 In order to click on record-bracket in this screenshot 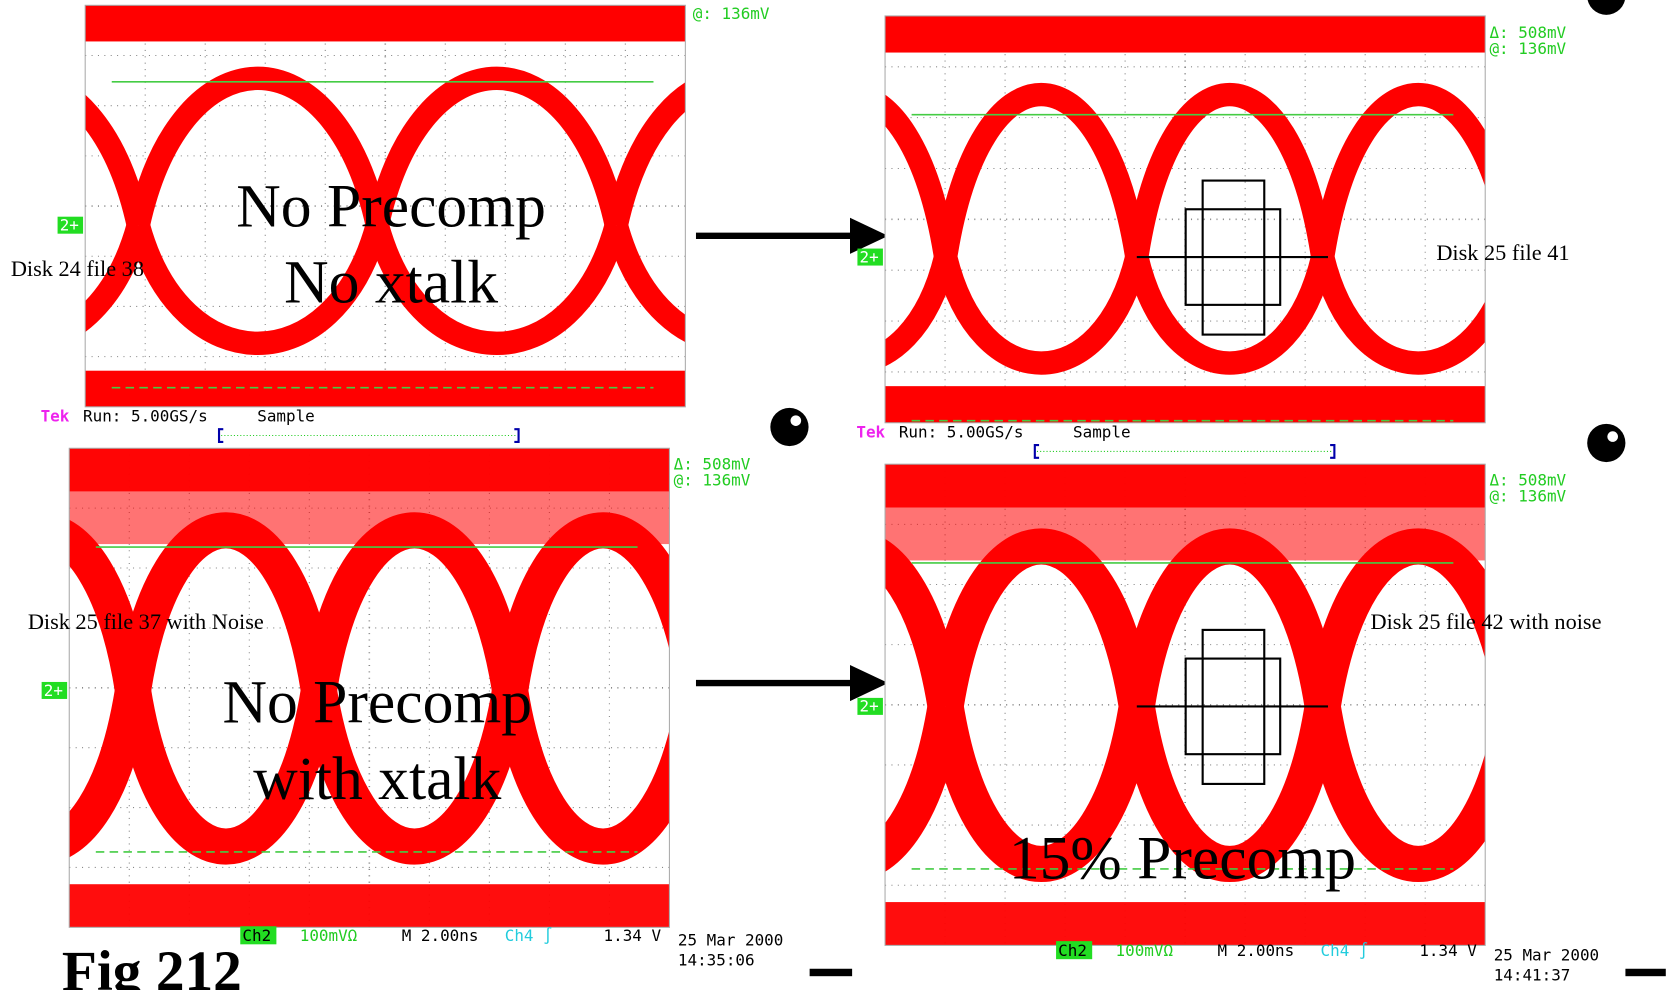, I will do `click(368, 435)`.